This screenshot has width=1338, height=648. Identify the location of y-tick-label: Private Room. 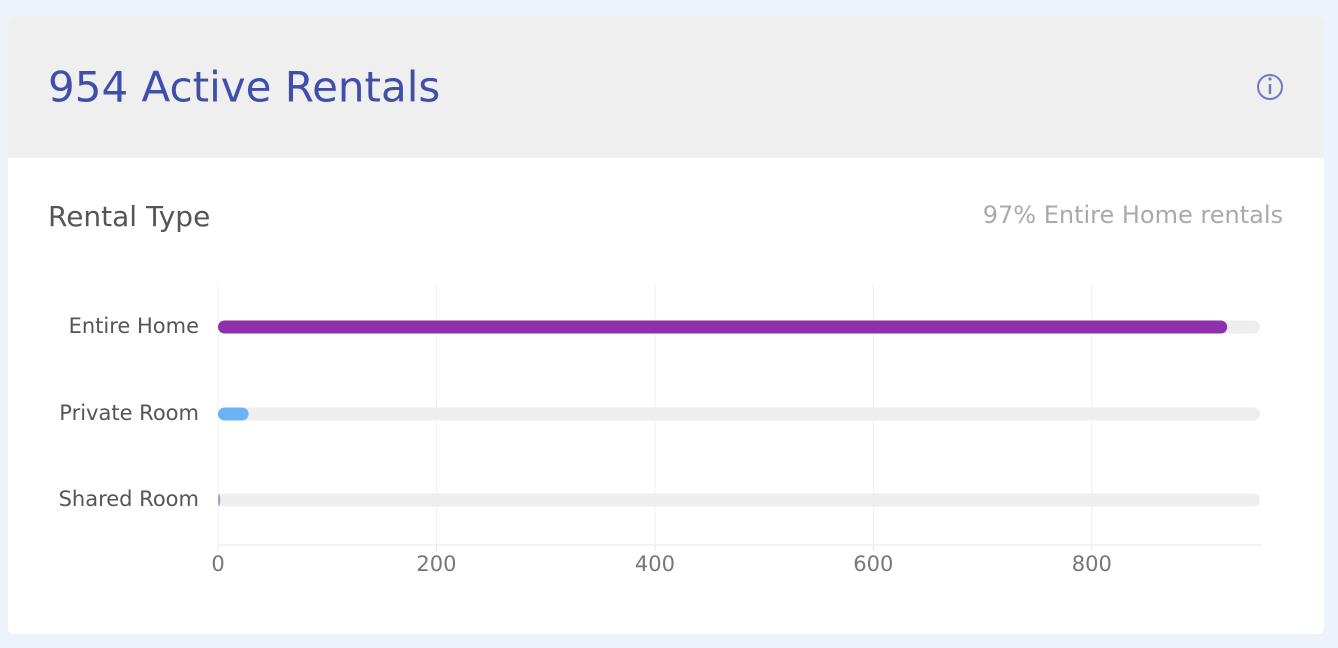
(129, 413).